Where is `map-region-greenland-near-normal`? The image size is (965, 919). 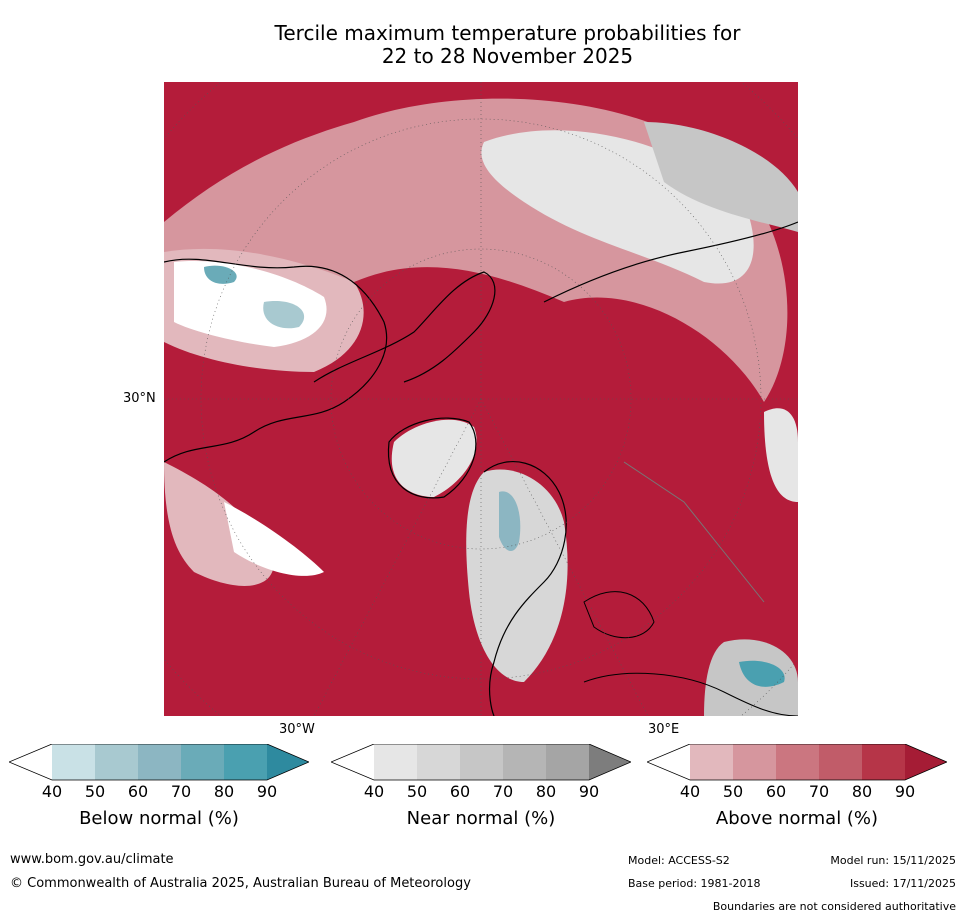 map-region-greenland-near-normal is located at coordinates (434, 458).